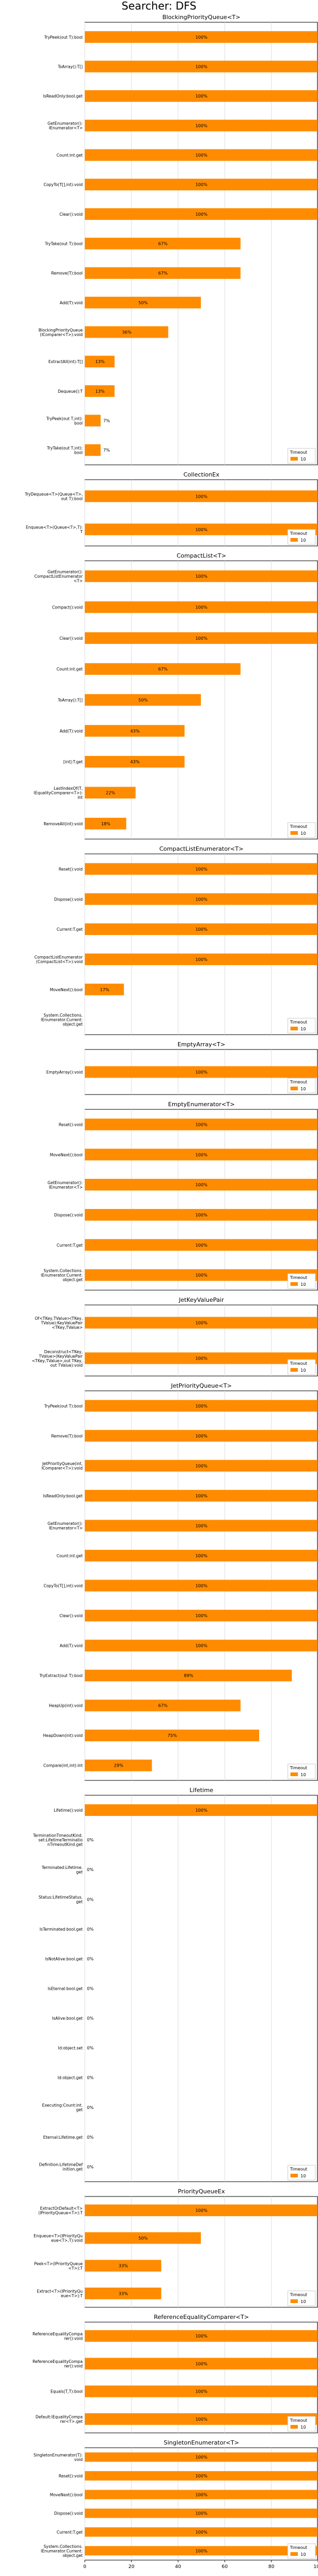  What do you see at coordinates (65, 1526) in the screenshot?
I see `category-label: GetEnumerator(): IEnumerator<T>` at bounding box center [65, 1526].